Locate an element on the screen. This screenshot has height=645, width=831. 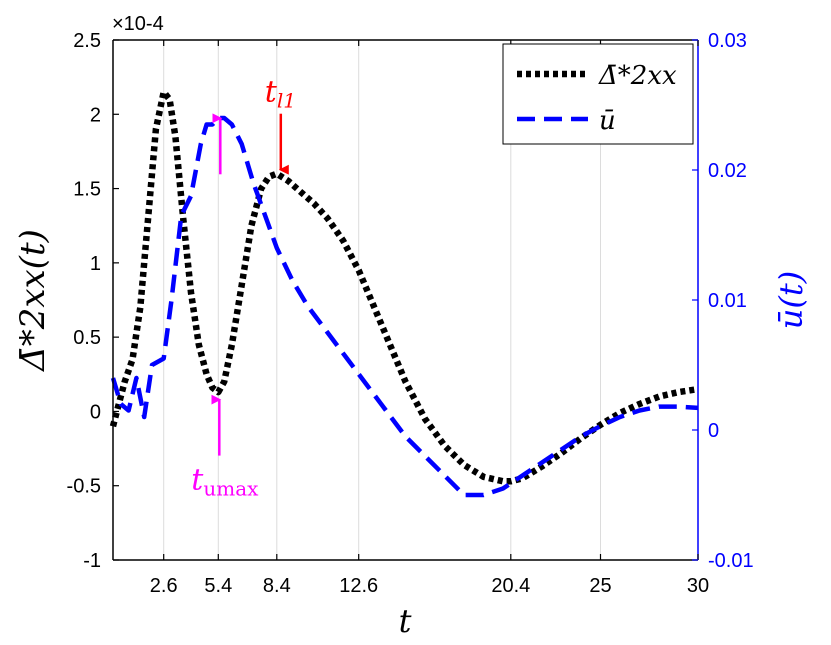
y-tick-label-left: 2 is located at coordinates (95, 115).